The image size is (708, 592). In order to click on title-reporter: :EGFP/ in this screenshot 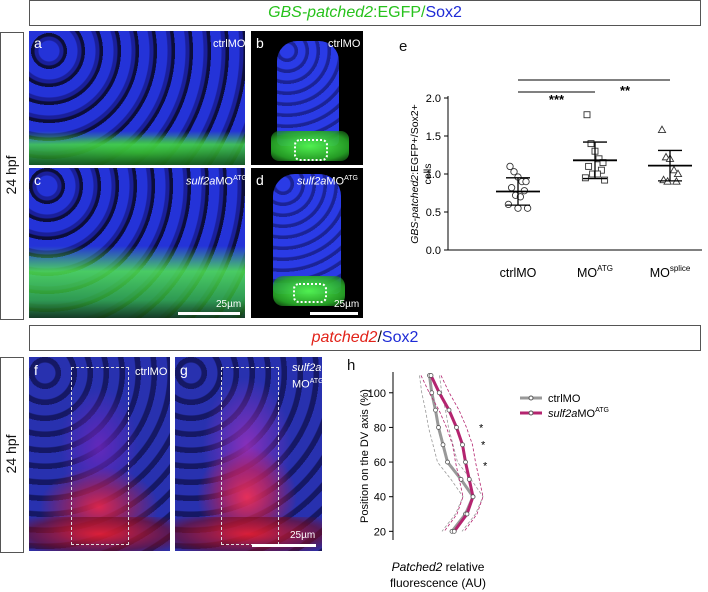, I will do `click(399, 12)`.